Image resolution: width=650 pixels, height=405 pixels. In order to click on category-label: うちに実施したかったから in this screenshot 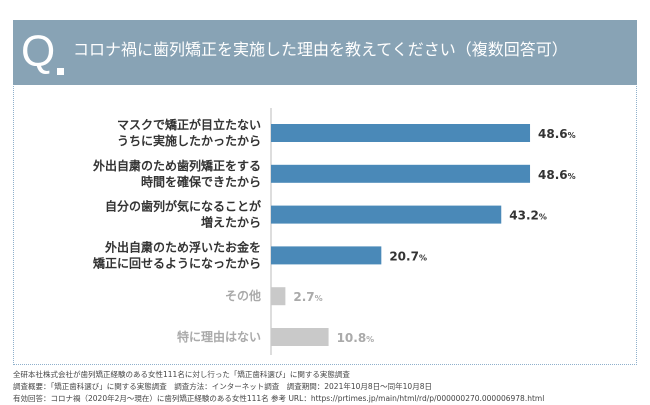, I will do `click(189, 140)`.